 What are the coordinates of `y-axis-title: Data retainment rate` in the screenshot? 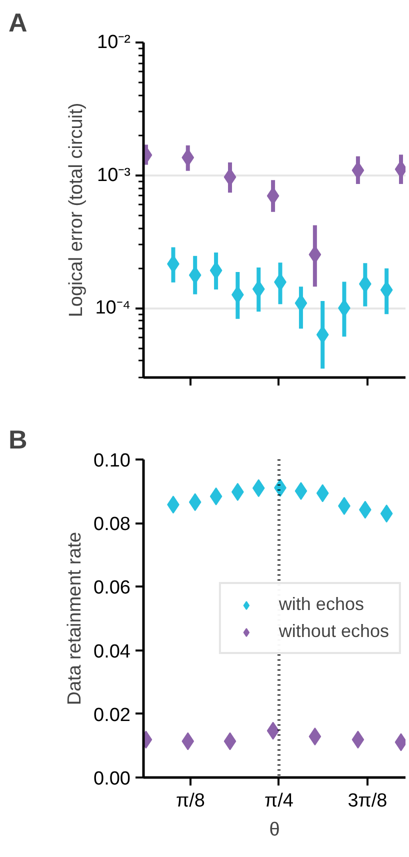 It's located at (75, 619).